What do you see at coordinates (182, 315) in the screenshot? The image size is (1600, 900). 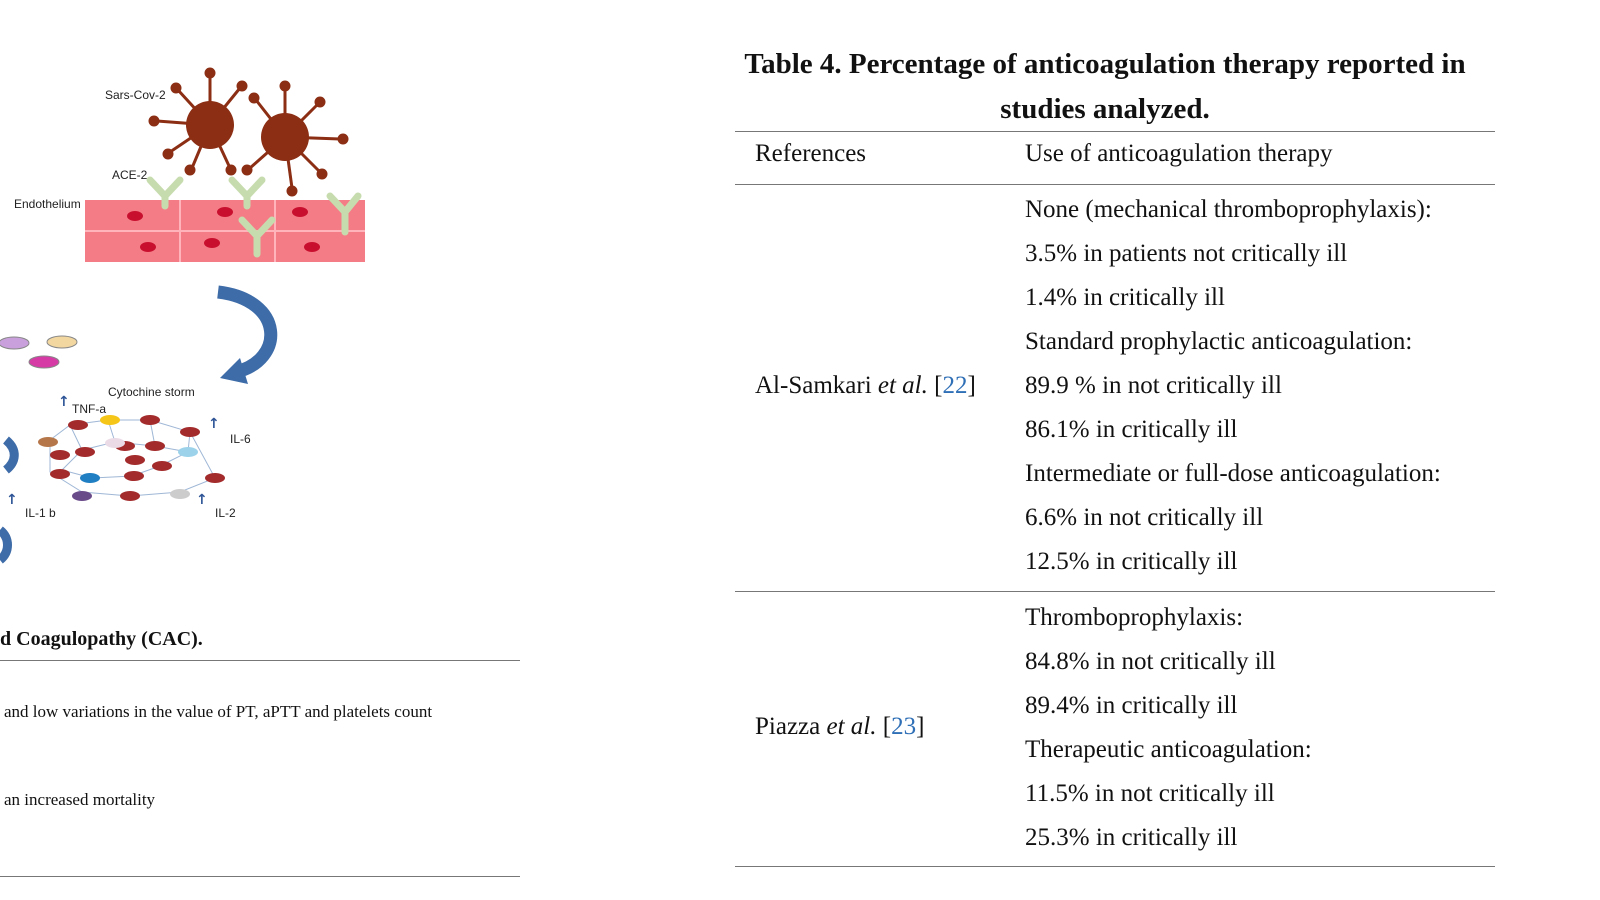 I see `figure-illustration` at bounding box center [182, 315].